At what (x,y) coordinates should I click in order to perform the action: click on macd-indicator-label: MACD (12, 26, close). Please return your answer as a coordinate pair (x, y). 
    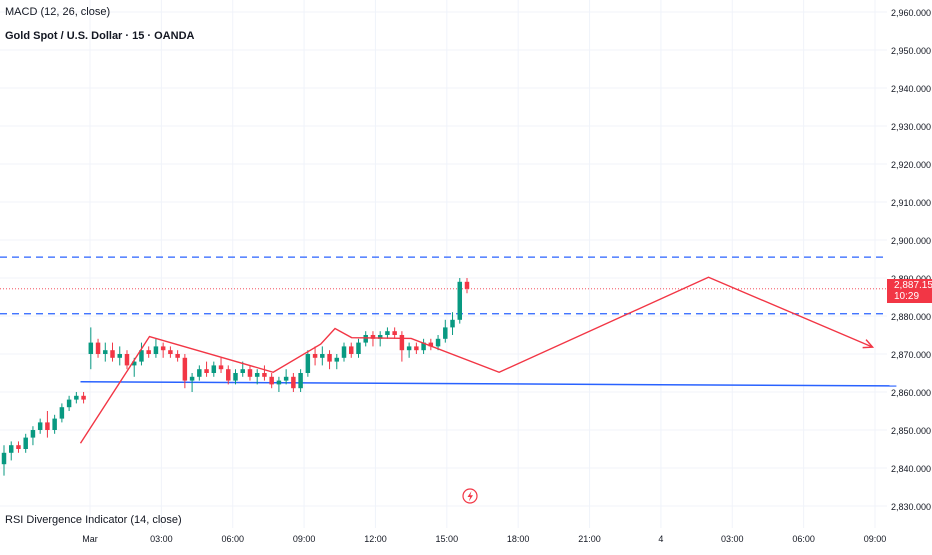
    Looking at the image, I should click on (58, 12).